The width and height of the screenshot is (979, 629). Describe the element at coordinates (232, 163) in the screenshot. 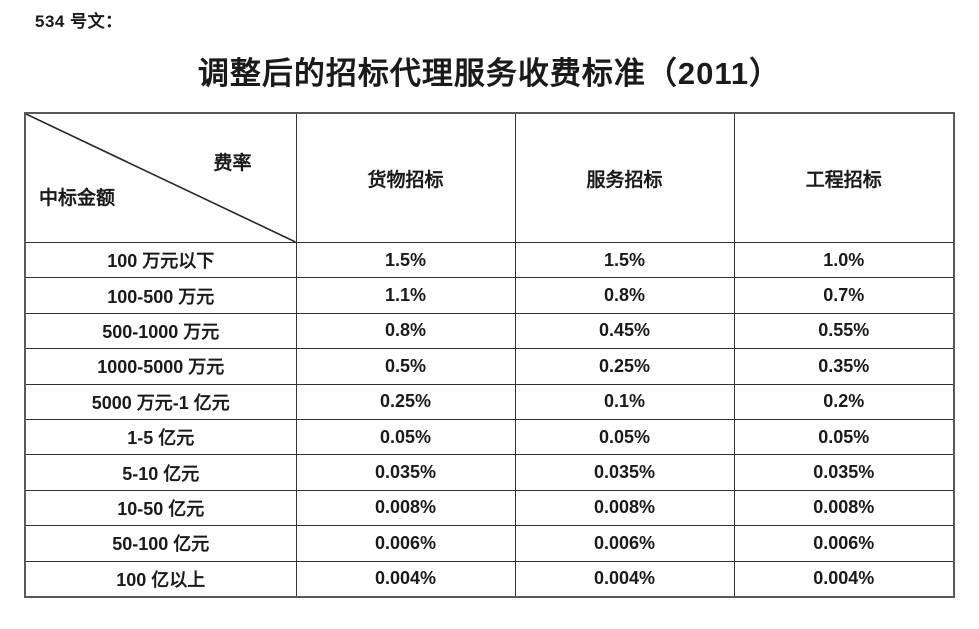

I see `rate-axis-label: 费率` at that location.